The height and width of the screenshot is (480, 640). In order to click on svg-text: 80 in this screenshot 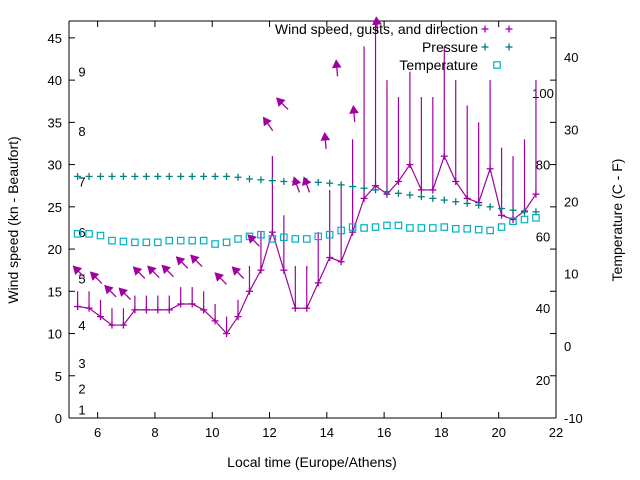, I will do `click(543, 165)`.